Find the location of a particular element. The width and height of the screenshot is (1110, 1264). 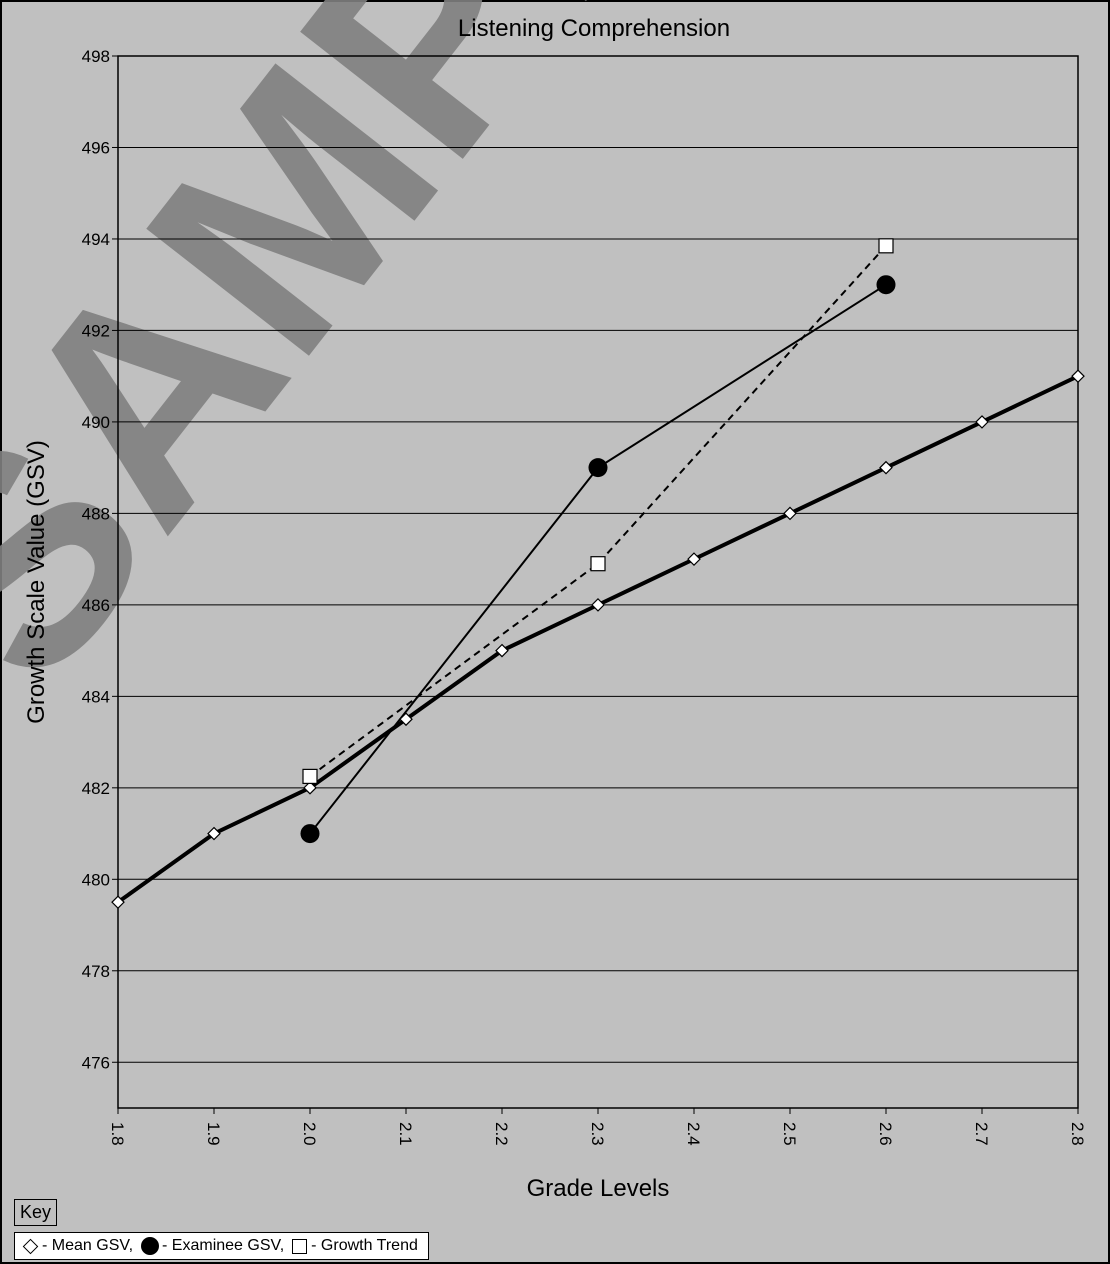

x-tick-label: 2.8 is located at coordinates (1077, 1134).